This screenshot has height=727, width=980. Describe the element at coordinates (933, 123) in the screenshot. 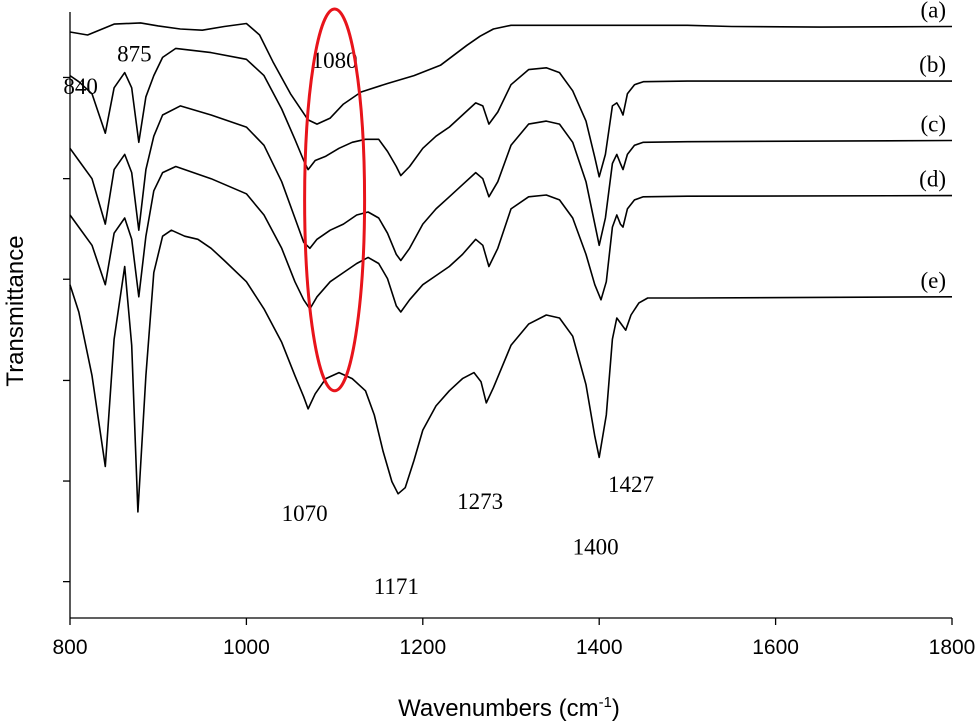

I see `series-label-c: (c)` at that location.